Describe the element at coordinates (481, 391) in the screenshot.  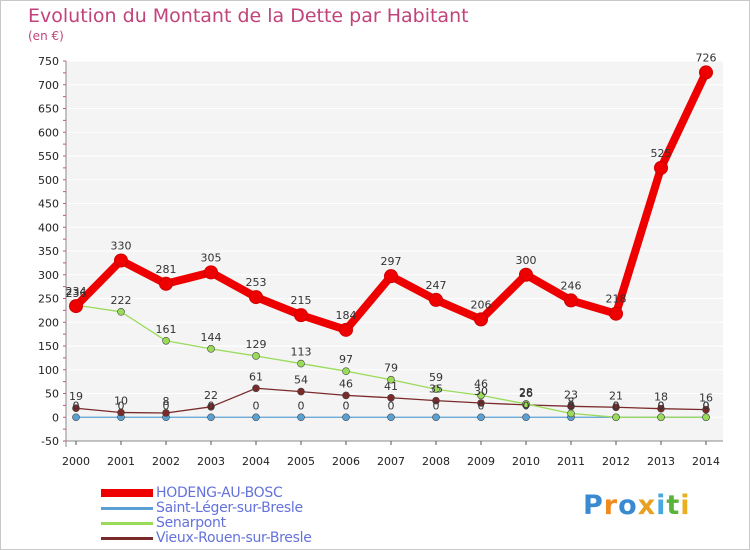
I see `data-label: 30` at that location.